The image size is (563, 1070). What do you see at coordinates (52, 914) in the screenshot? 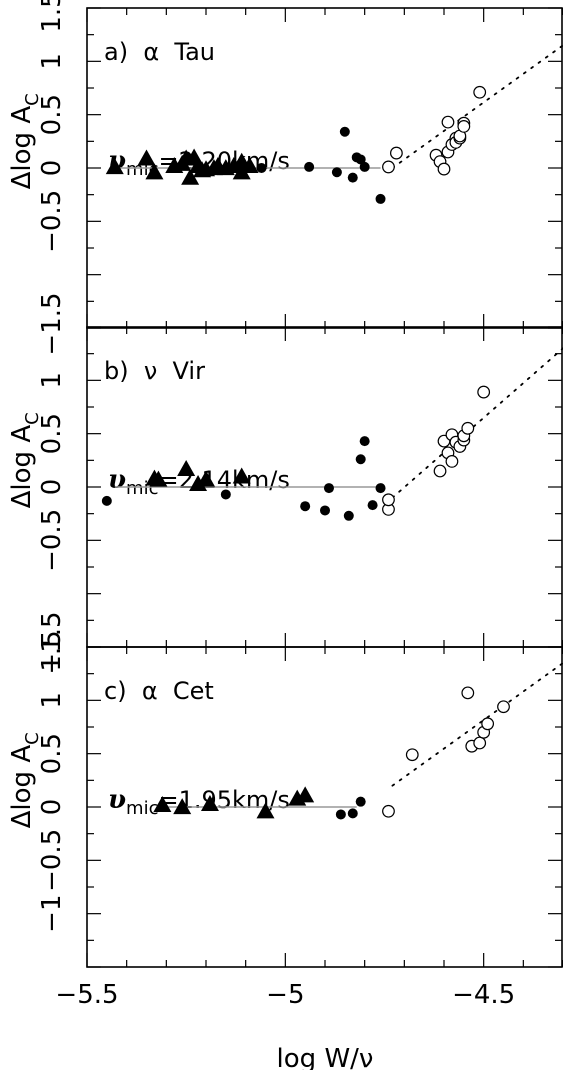
I see `y-tick-label: −1` at bounding box center [52, 914].